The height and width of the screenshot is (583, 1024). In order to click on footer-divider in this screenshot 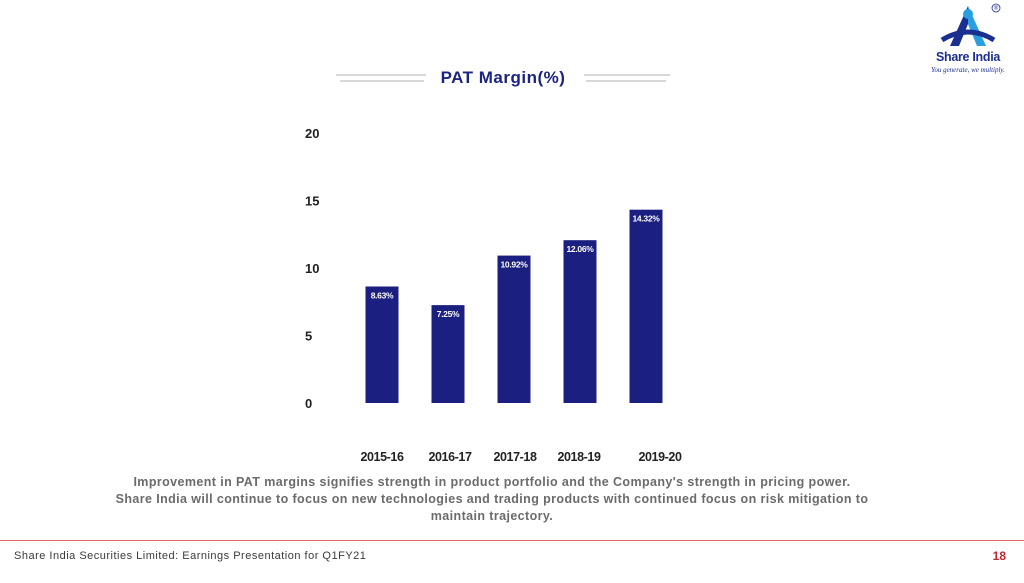, I will do `click(512, 540)`.